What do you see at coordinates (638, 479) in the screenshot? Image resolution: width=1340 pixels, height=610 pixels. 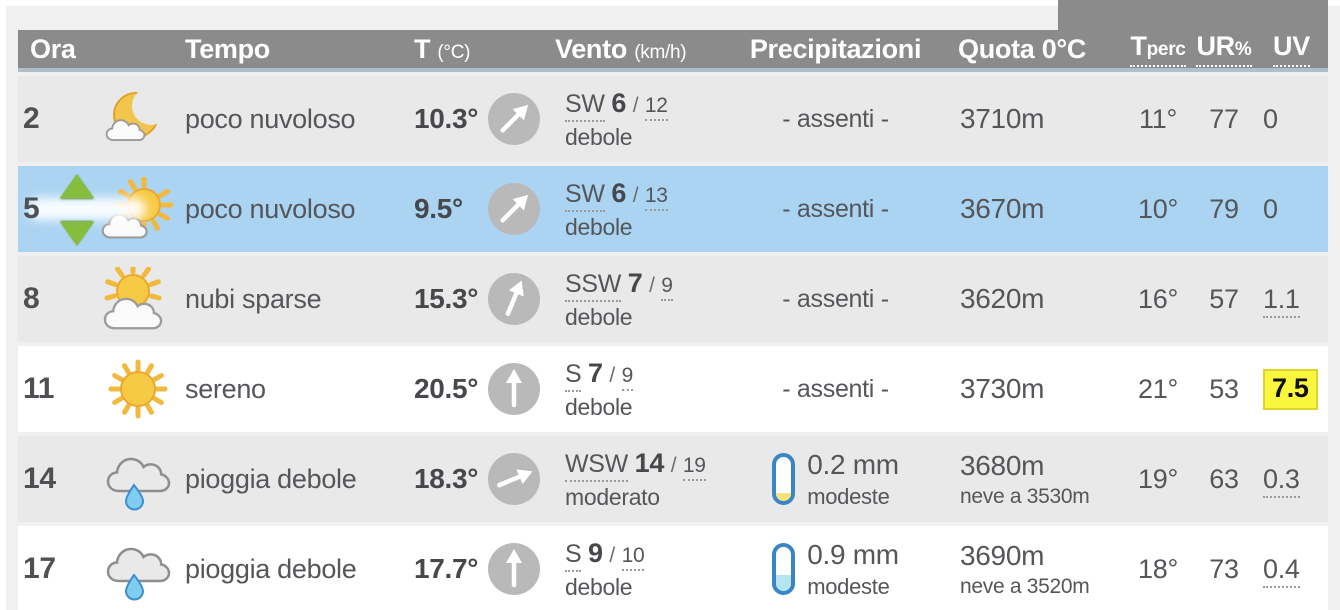 I see `wind-cell: WSW 14 / 19 moderato` at bounding box center [638, 479].